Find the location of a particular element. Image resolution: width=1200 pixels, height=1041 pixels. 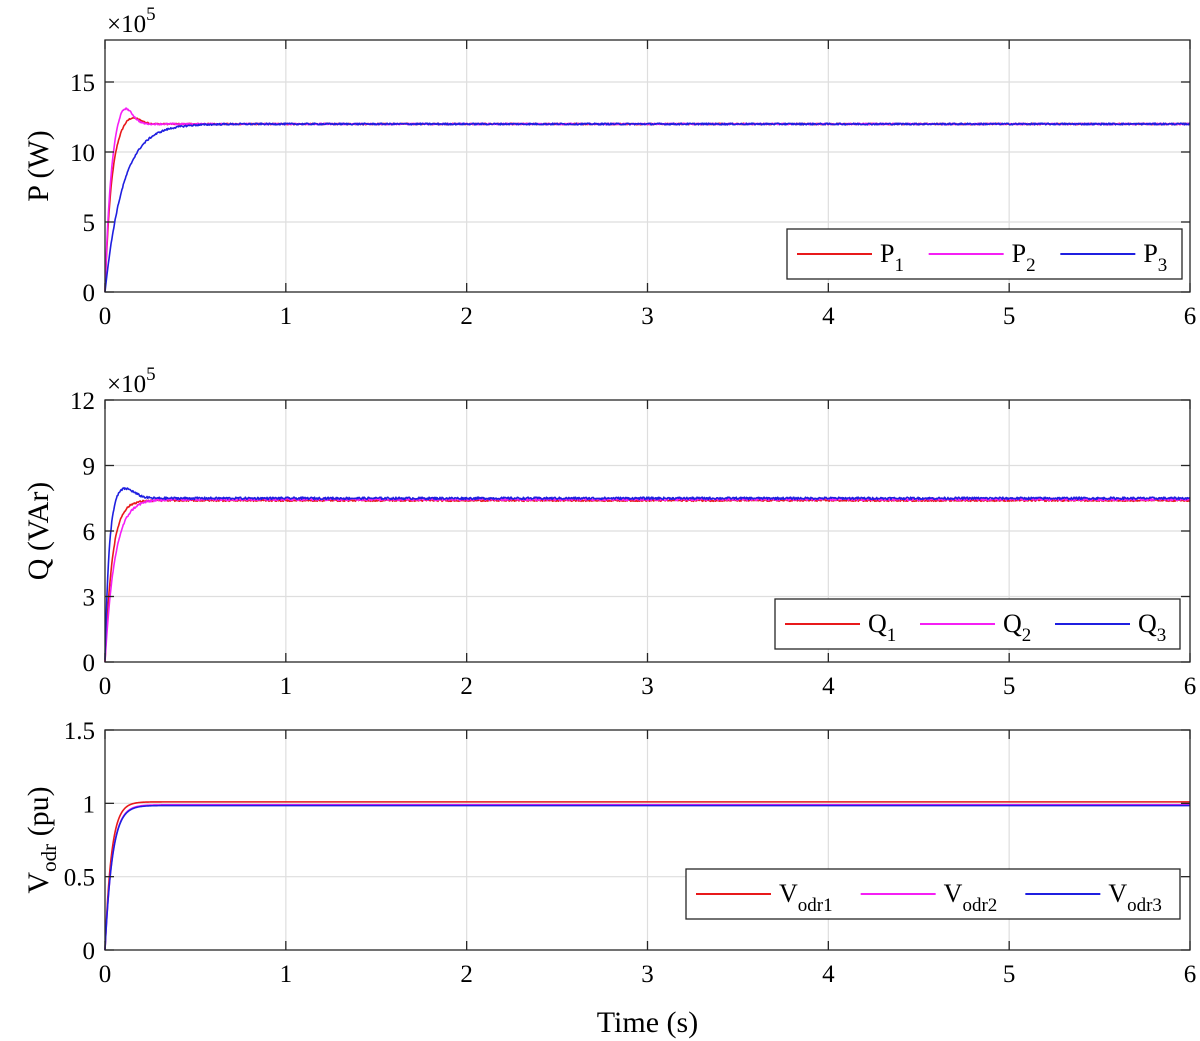

legend: P1 P2 P3 is located at coordinates (984, 254).